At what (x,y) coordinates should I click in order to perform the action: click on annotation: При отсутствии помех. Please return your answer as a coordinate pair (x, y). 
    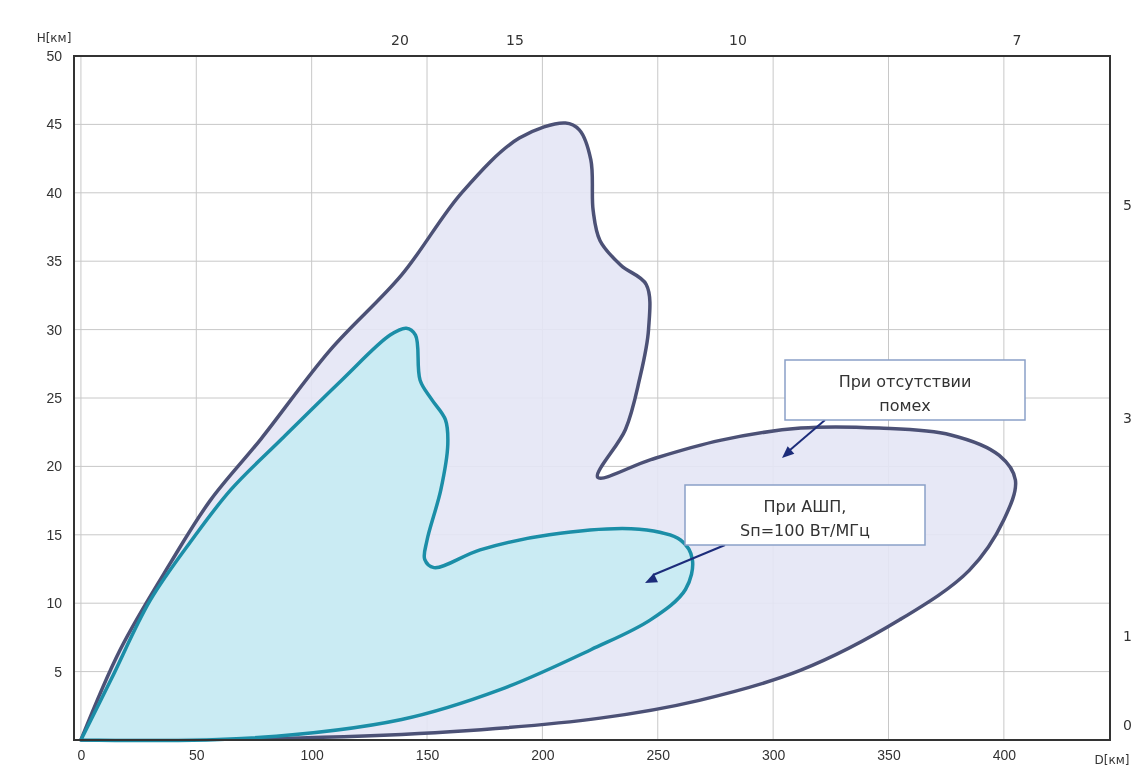
    Looking at the image, I should click on (905, 393).